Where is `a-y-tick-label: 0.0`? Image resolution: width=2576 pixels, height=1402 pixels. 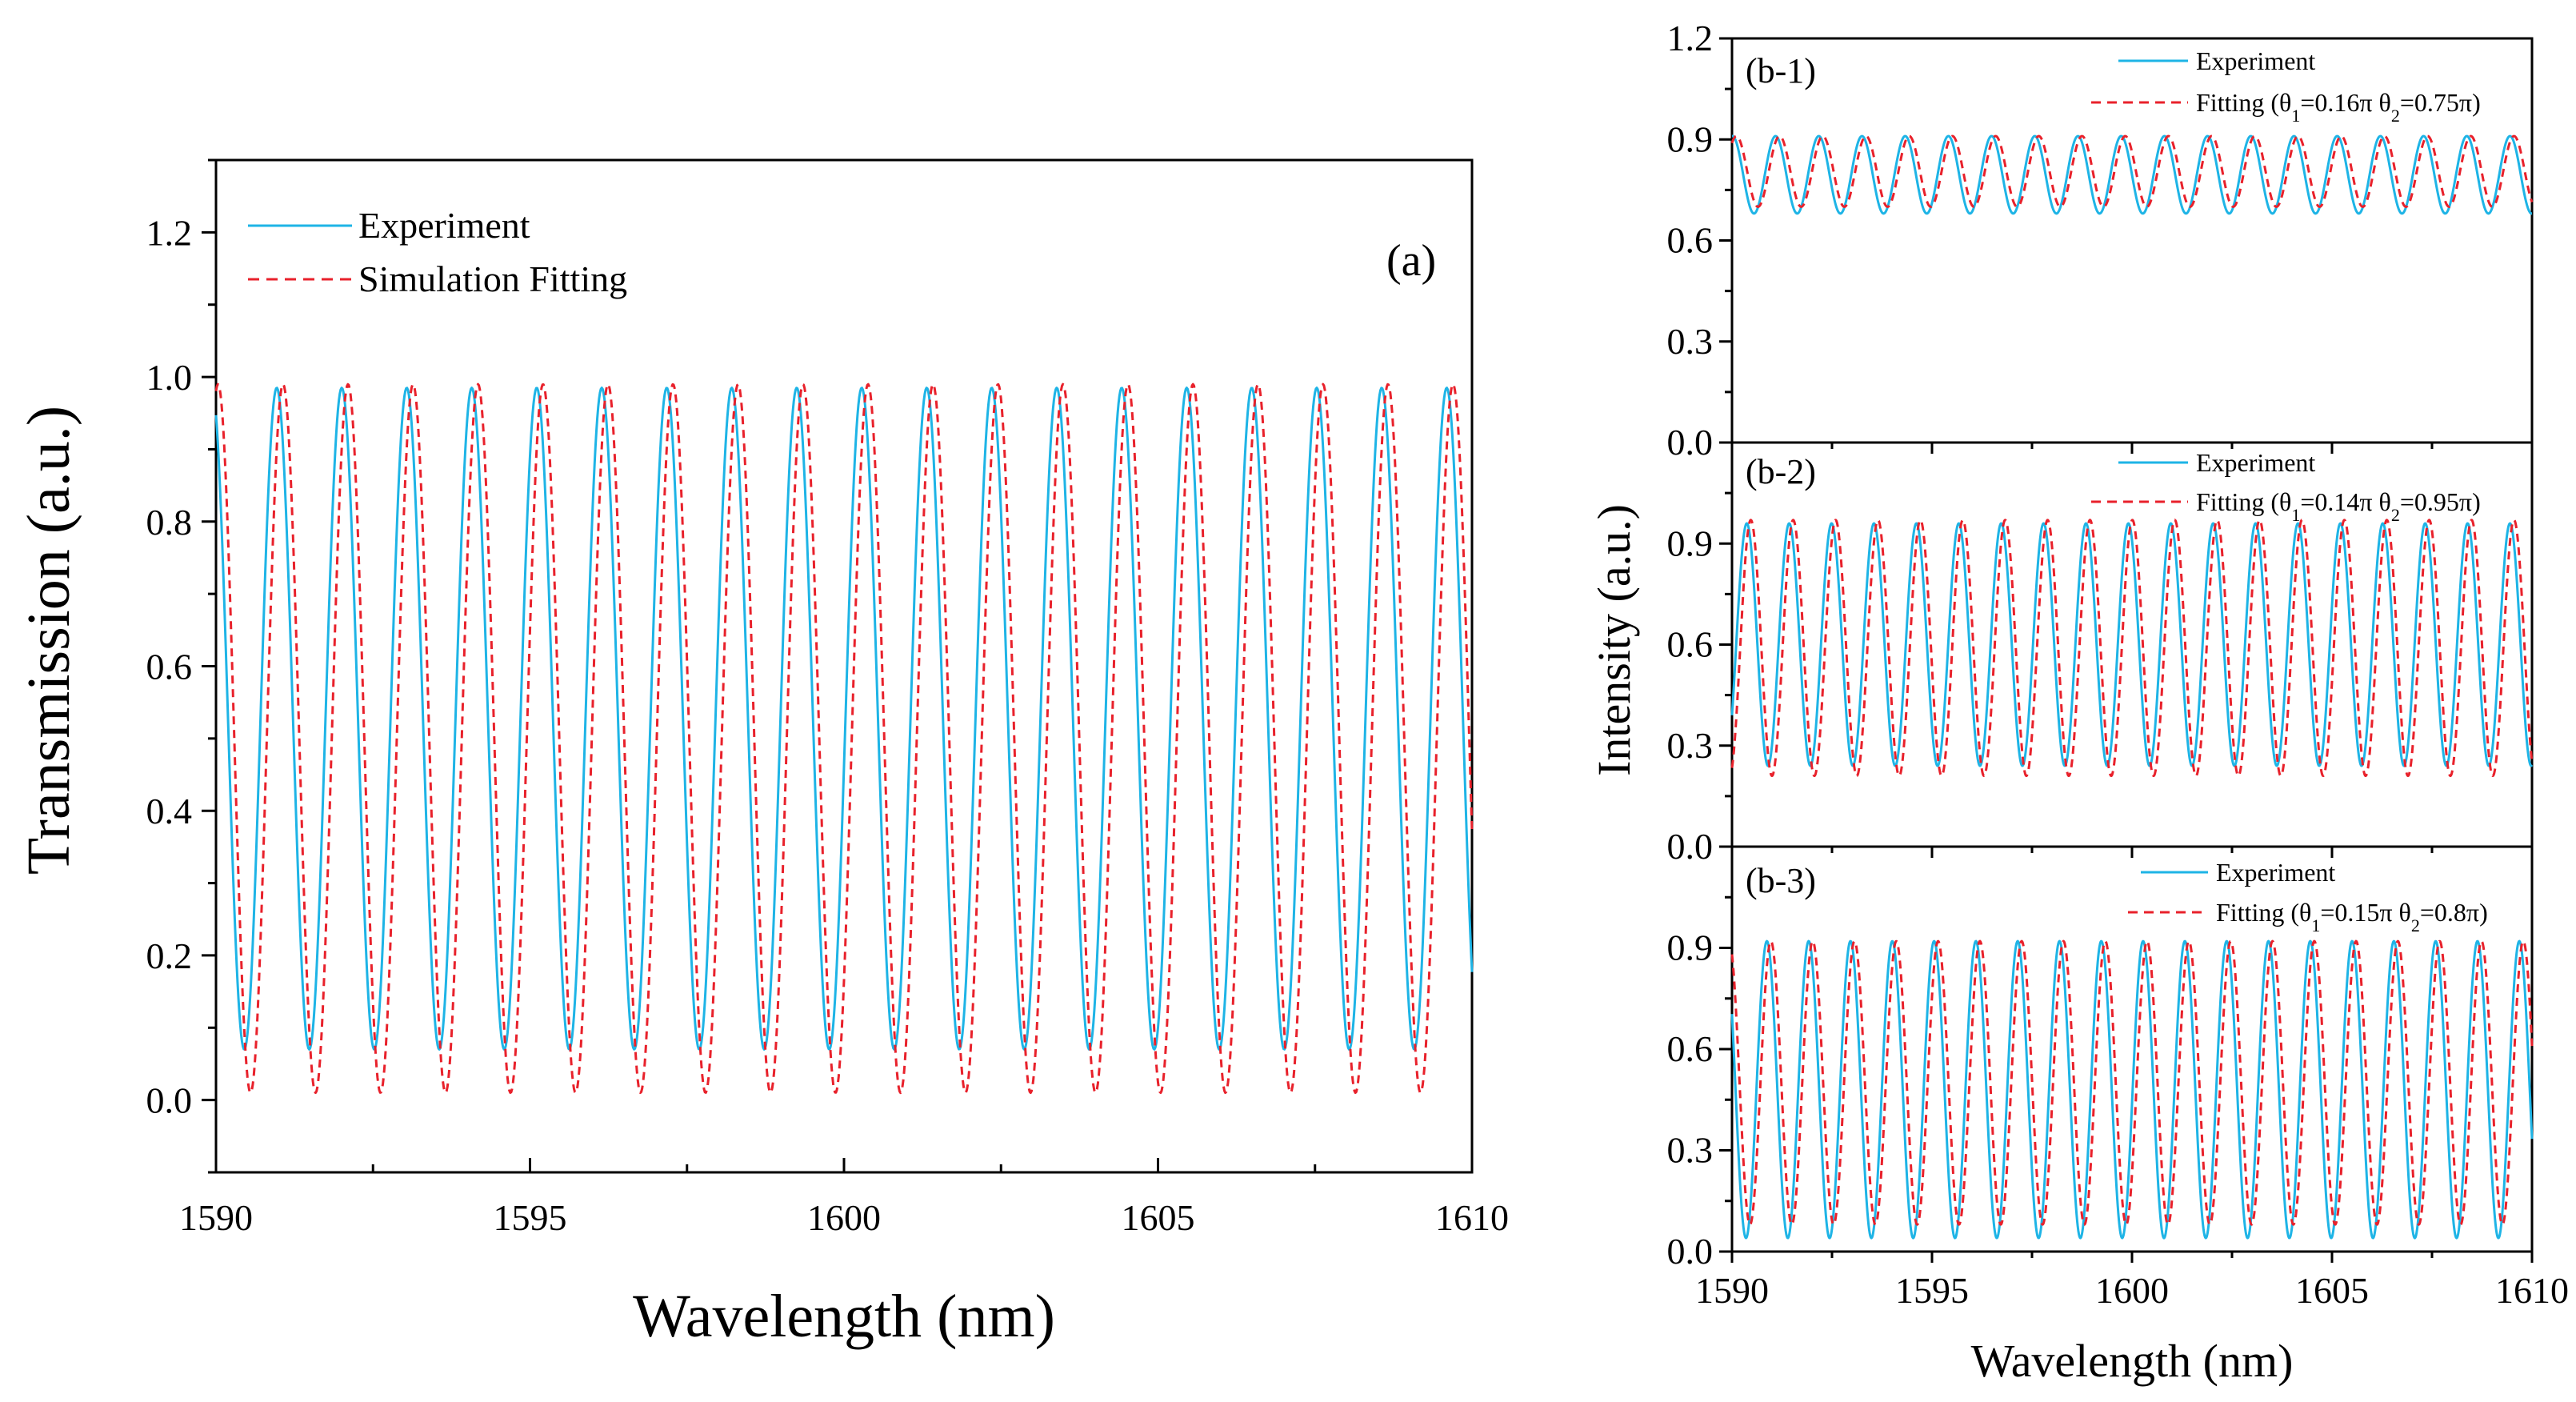 a-y-tick-label: 0.0 is located at coordinates (169, 1101).